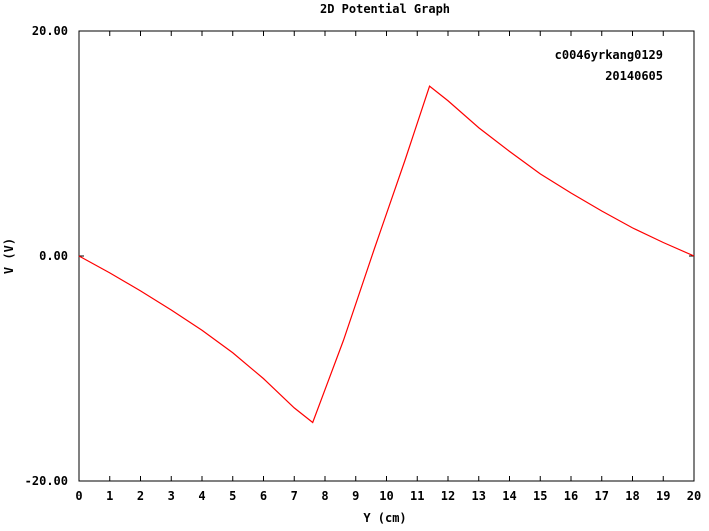  Describe the element at coordinates (201, 496) in the screenshot. I see `x-tick-label: 4` at that location.